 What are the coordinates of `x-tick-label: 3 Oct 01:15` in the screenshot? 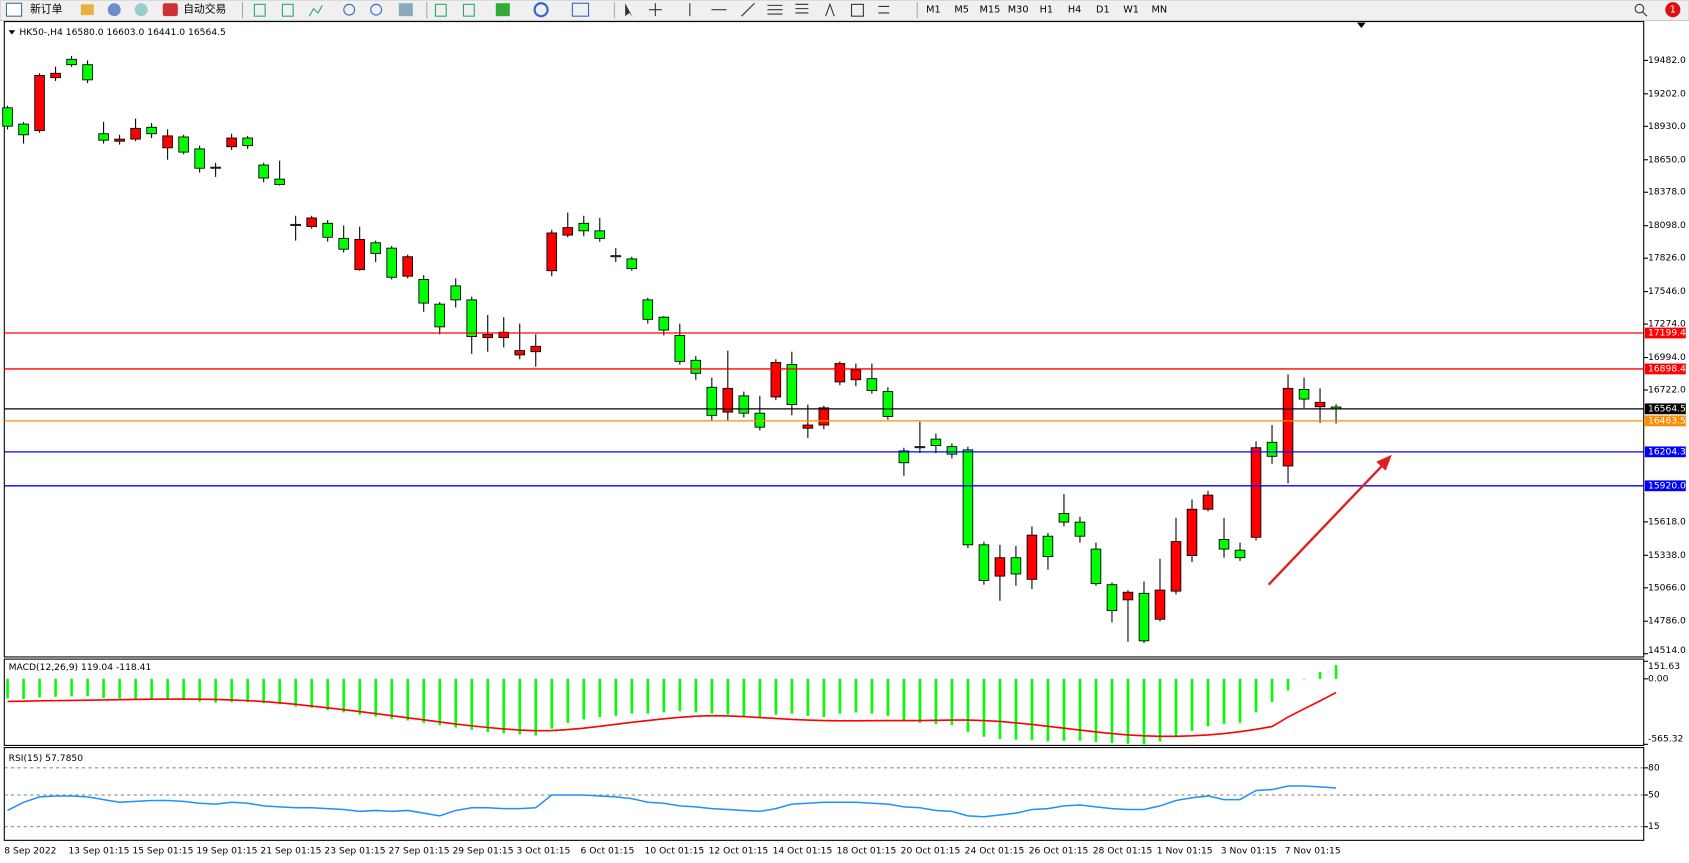 It's located at (544, 851).